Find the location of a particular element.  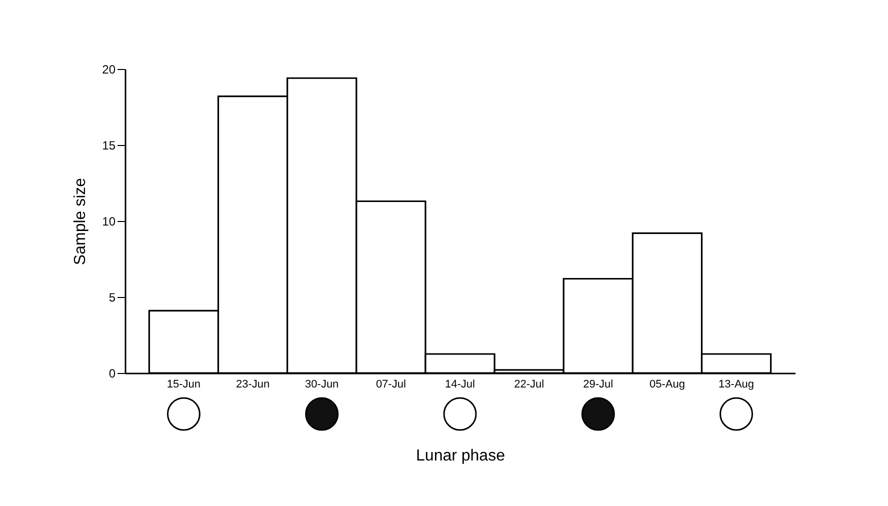

x-tick-label: 15-Jun is located at coordinates (183, 384).